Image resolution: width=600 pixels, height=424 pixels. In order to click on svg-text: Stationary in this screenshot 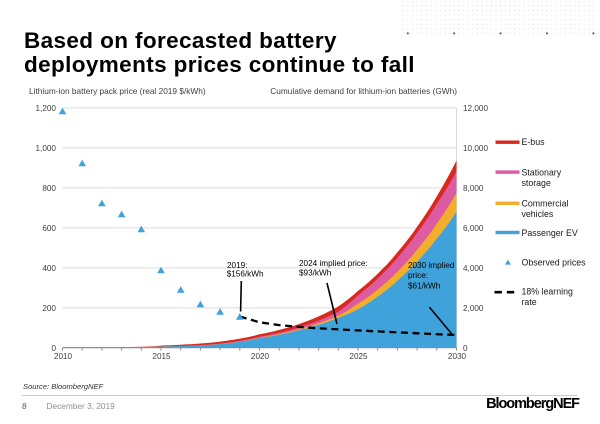, I will do `click(542, 173)`.